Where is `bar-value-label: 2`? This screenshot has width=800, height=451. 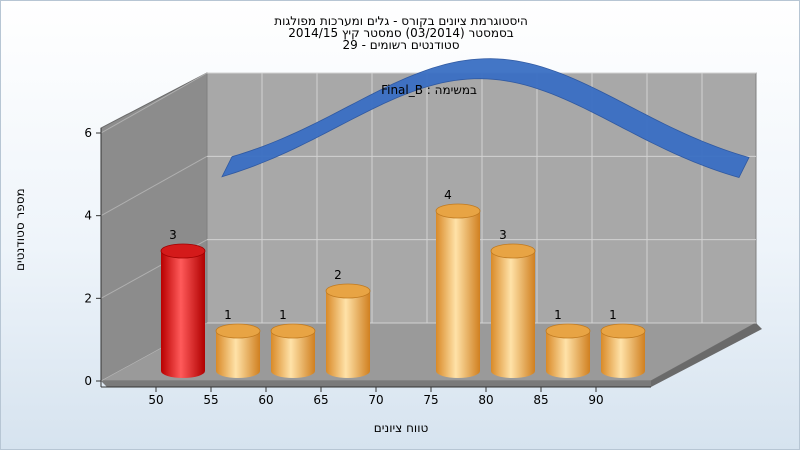
bar-value-label: 2 is located at coordinates (338, 275).